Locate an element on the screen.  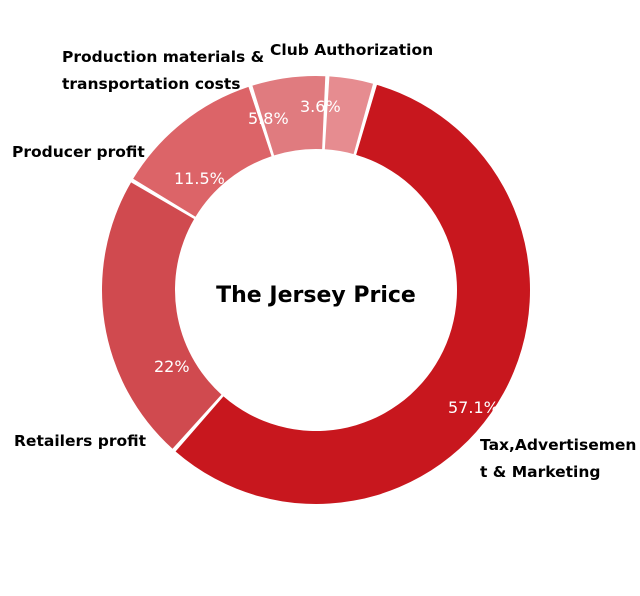
category-label-3-line-0: Production materials & is located at coordinates (163, 57).